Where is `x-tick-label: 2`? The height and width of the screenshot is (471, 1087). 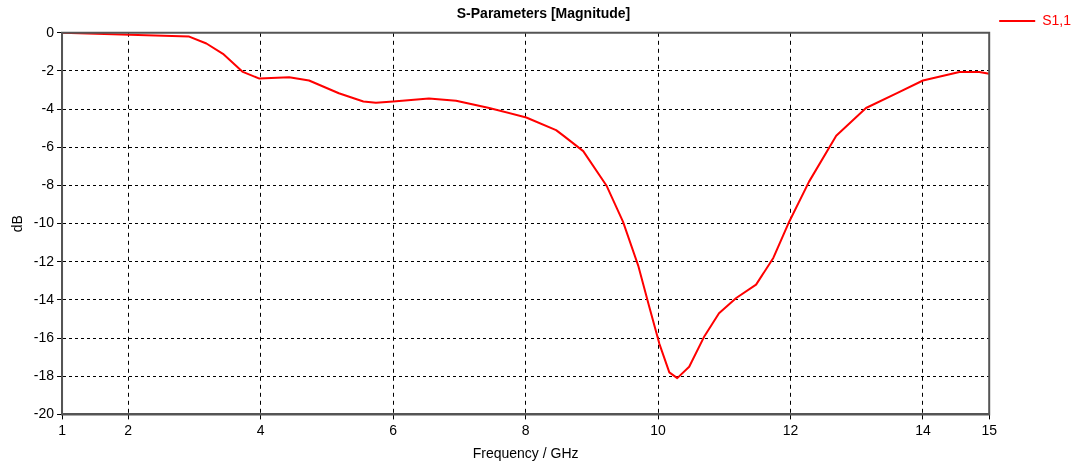
x-tick-label: 2 is located at coordinates (128, 429).